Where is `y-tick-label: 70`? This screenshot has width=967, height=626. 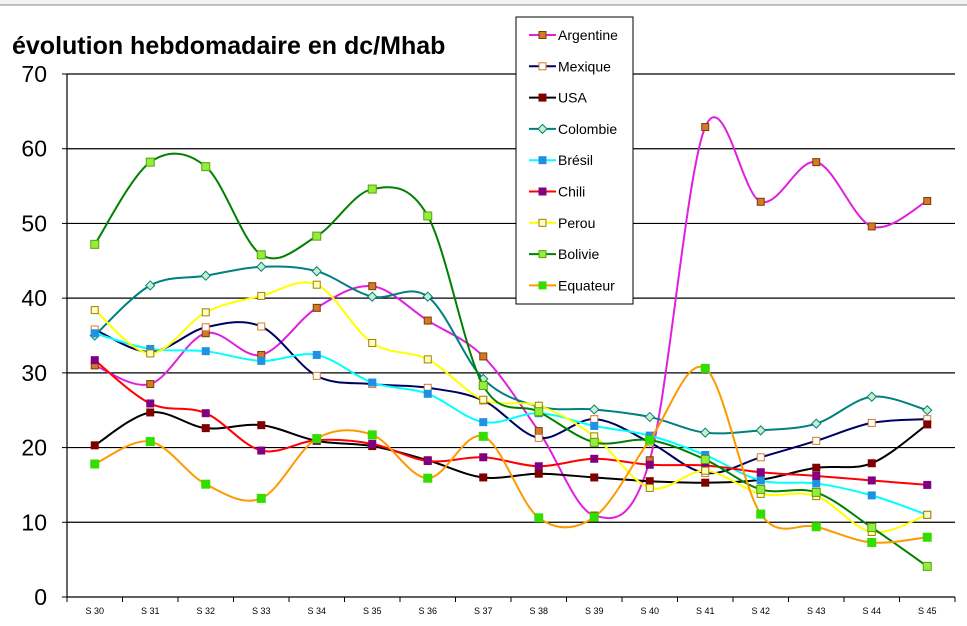 y-tick-label: 70 is located at coordinates (34, 74).